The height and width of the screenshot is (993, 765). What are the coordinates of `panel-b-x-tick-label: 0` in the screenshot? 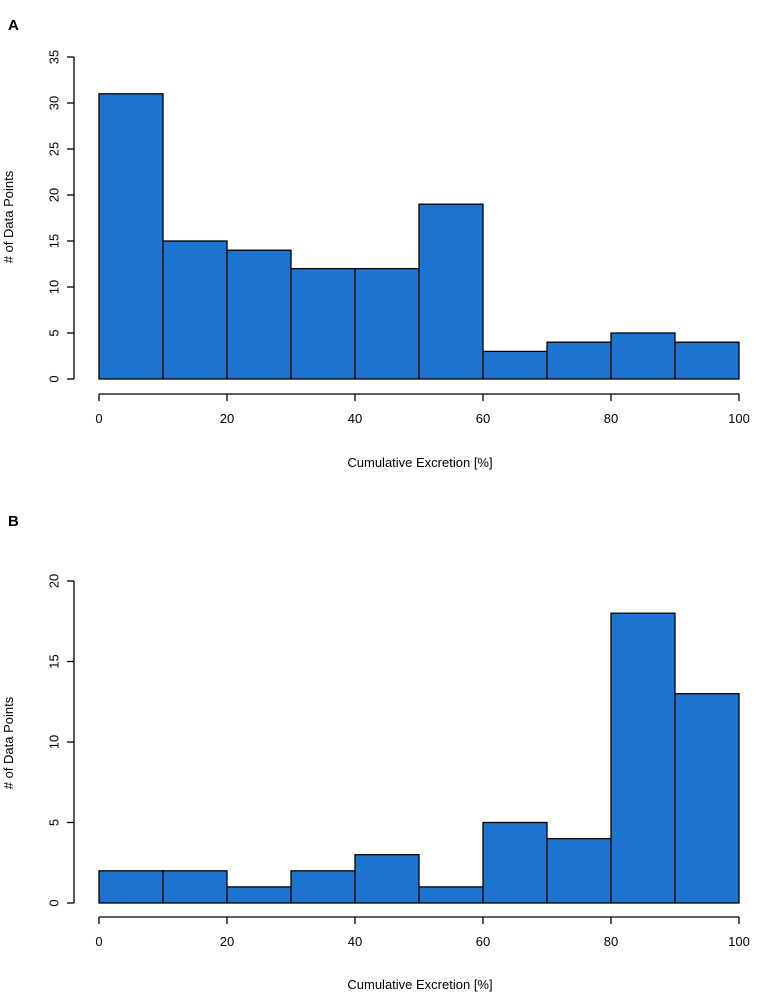 It's located at (98, 941).